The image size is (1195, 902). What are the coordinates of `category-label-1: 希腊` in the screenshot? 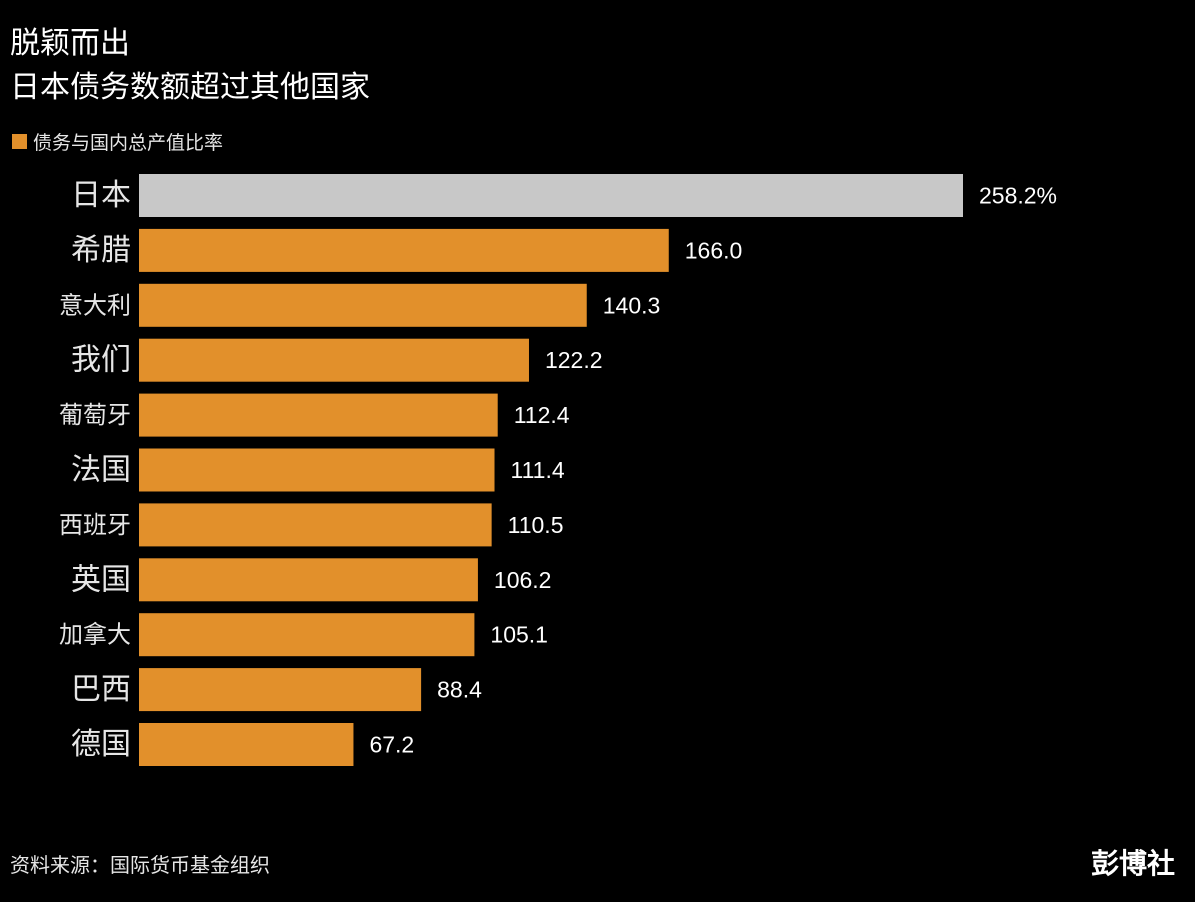 It's located at (101, 250).